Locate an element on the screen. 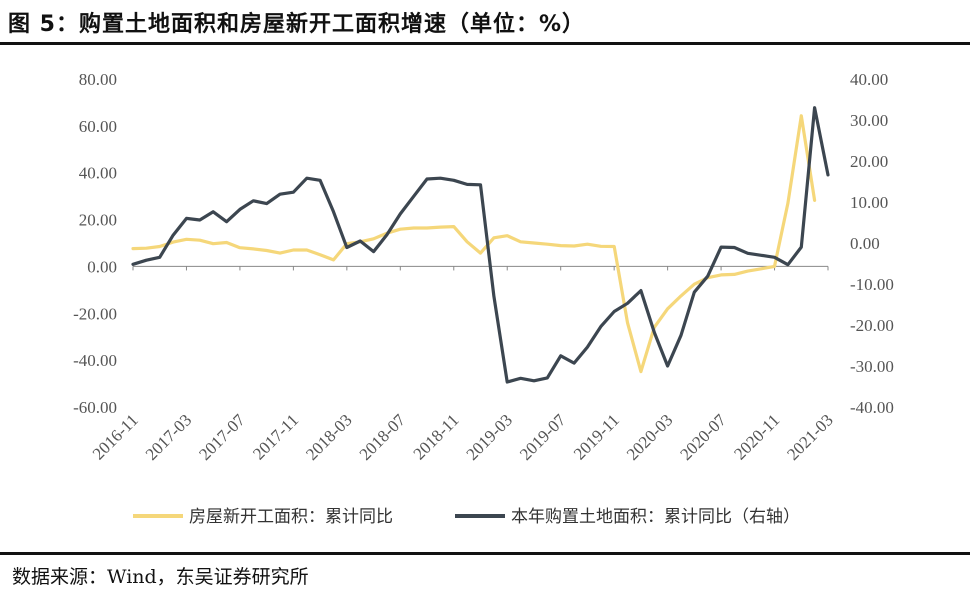 Image resolution: width=970 pixels, height=595 pixels. right-tick-label: -10.00 is located at coordinates (872, 284).